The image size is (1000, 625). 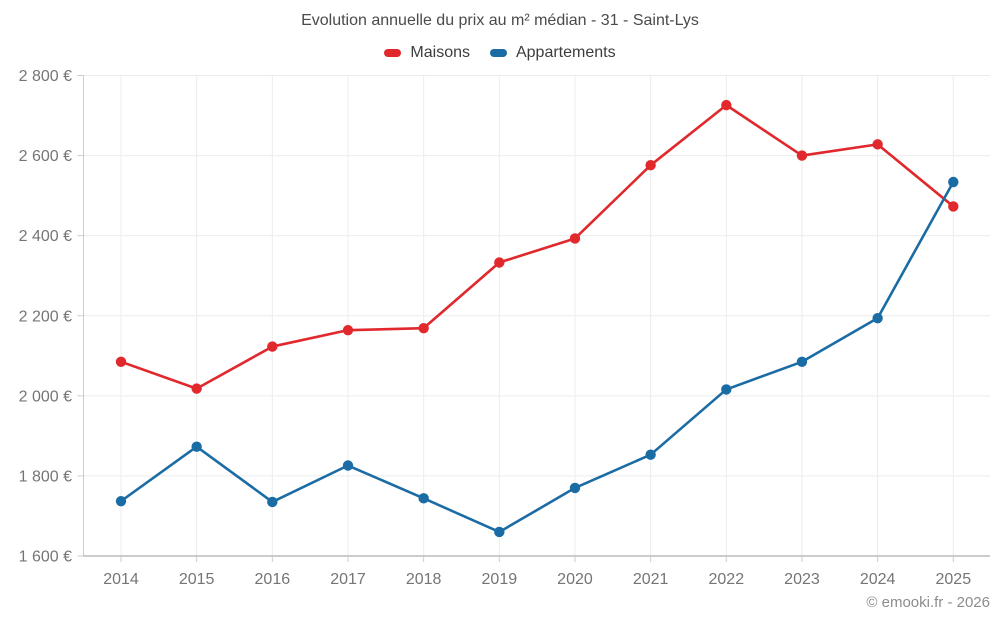 I want to click on x-tick-label-2018: 2018, so click(x=424, y=579).